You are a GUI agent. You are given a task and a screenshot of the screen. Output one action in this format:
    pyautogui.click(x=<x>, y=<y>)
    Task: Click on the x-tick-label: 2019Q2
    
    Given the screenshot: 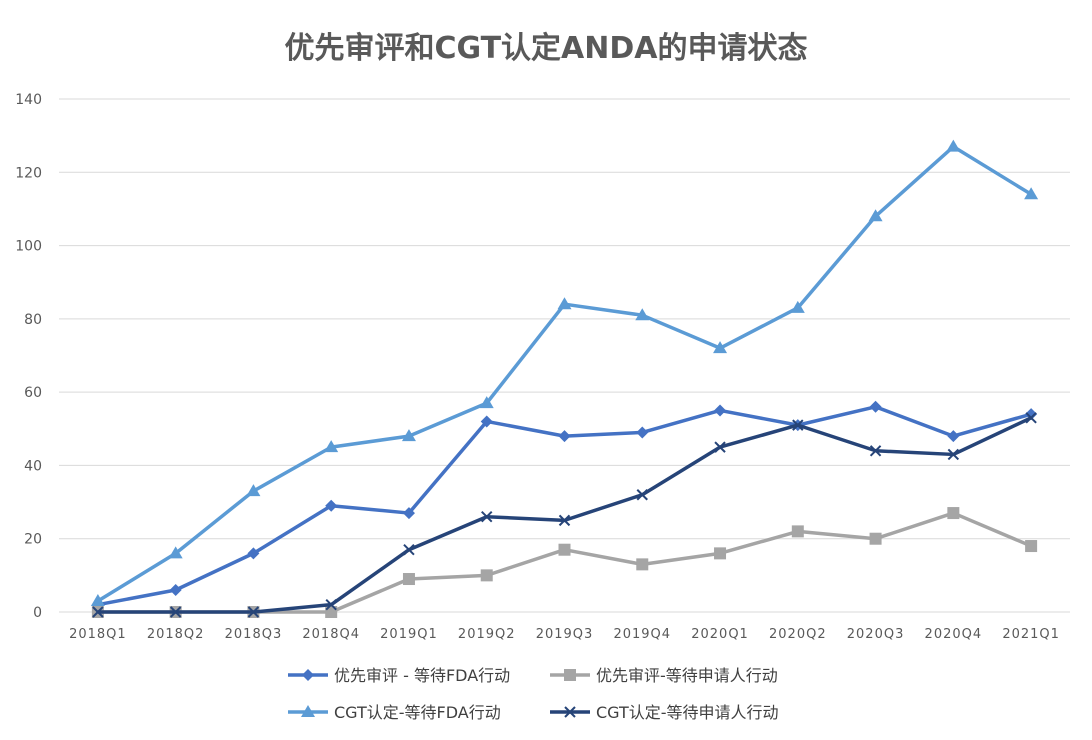 What is the action you would take?
    pyautogui.click(x=487, y=634)
    